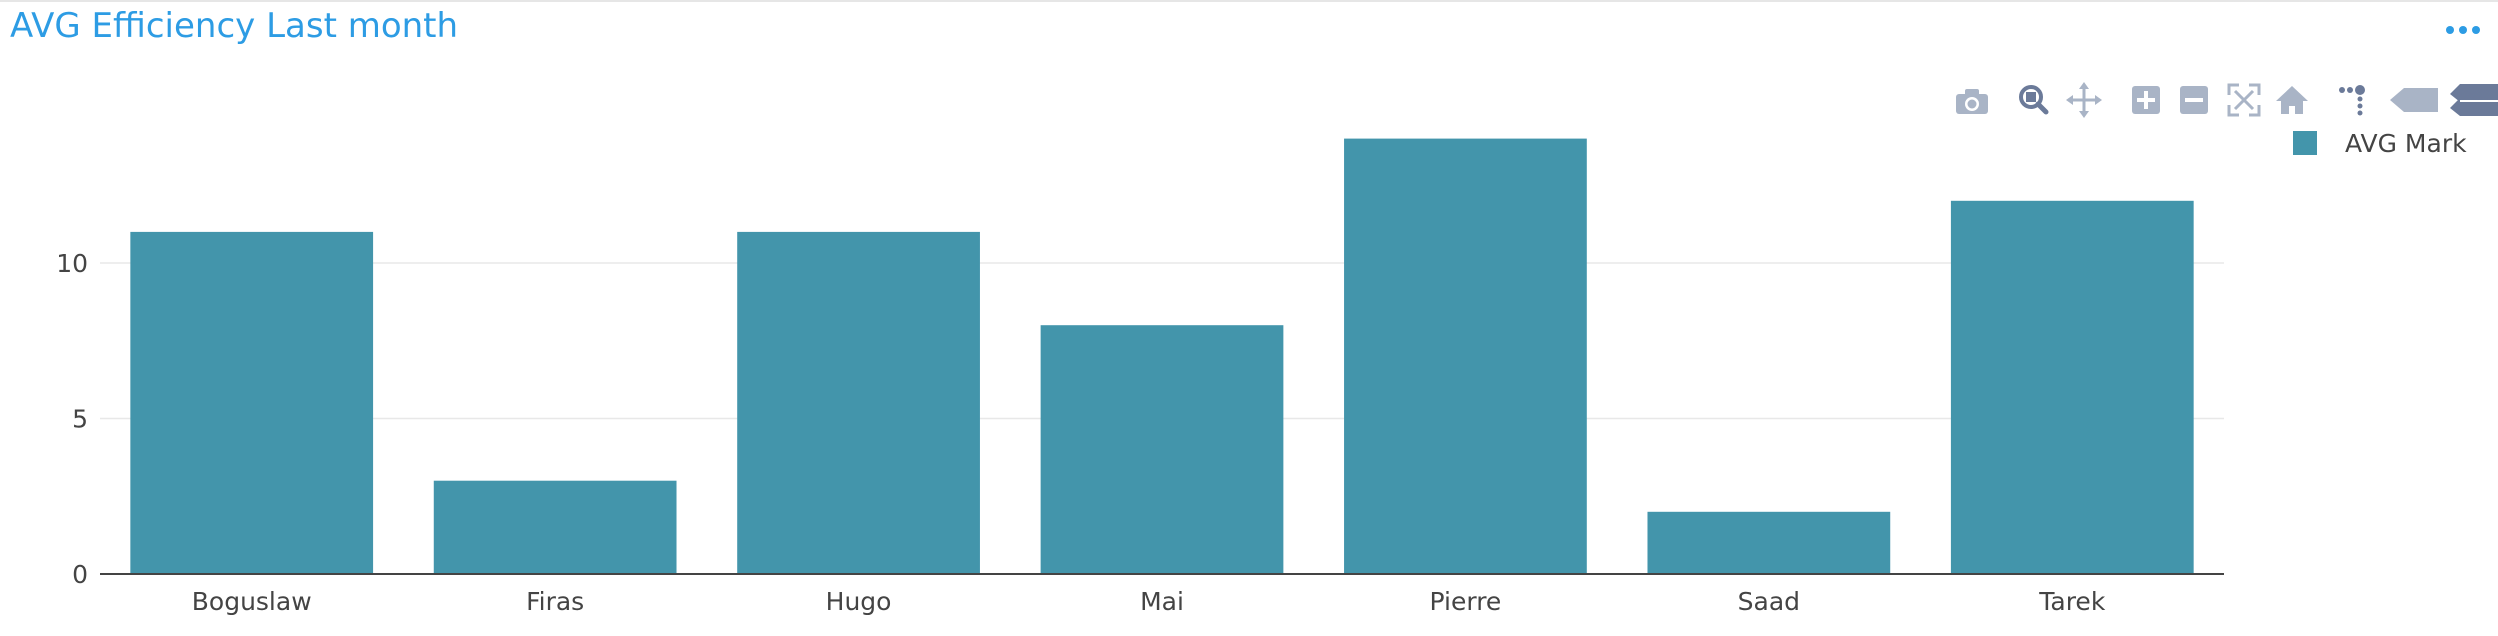  I want to click on legend: AVG Mark, so click(2380, 143).